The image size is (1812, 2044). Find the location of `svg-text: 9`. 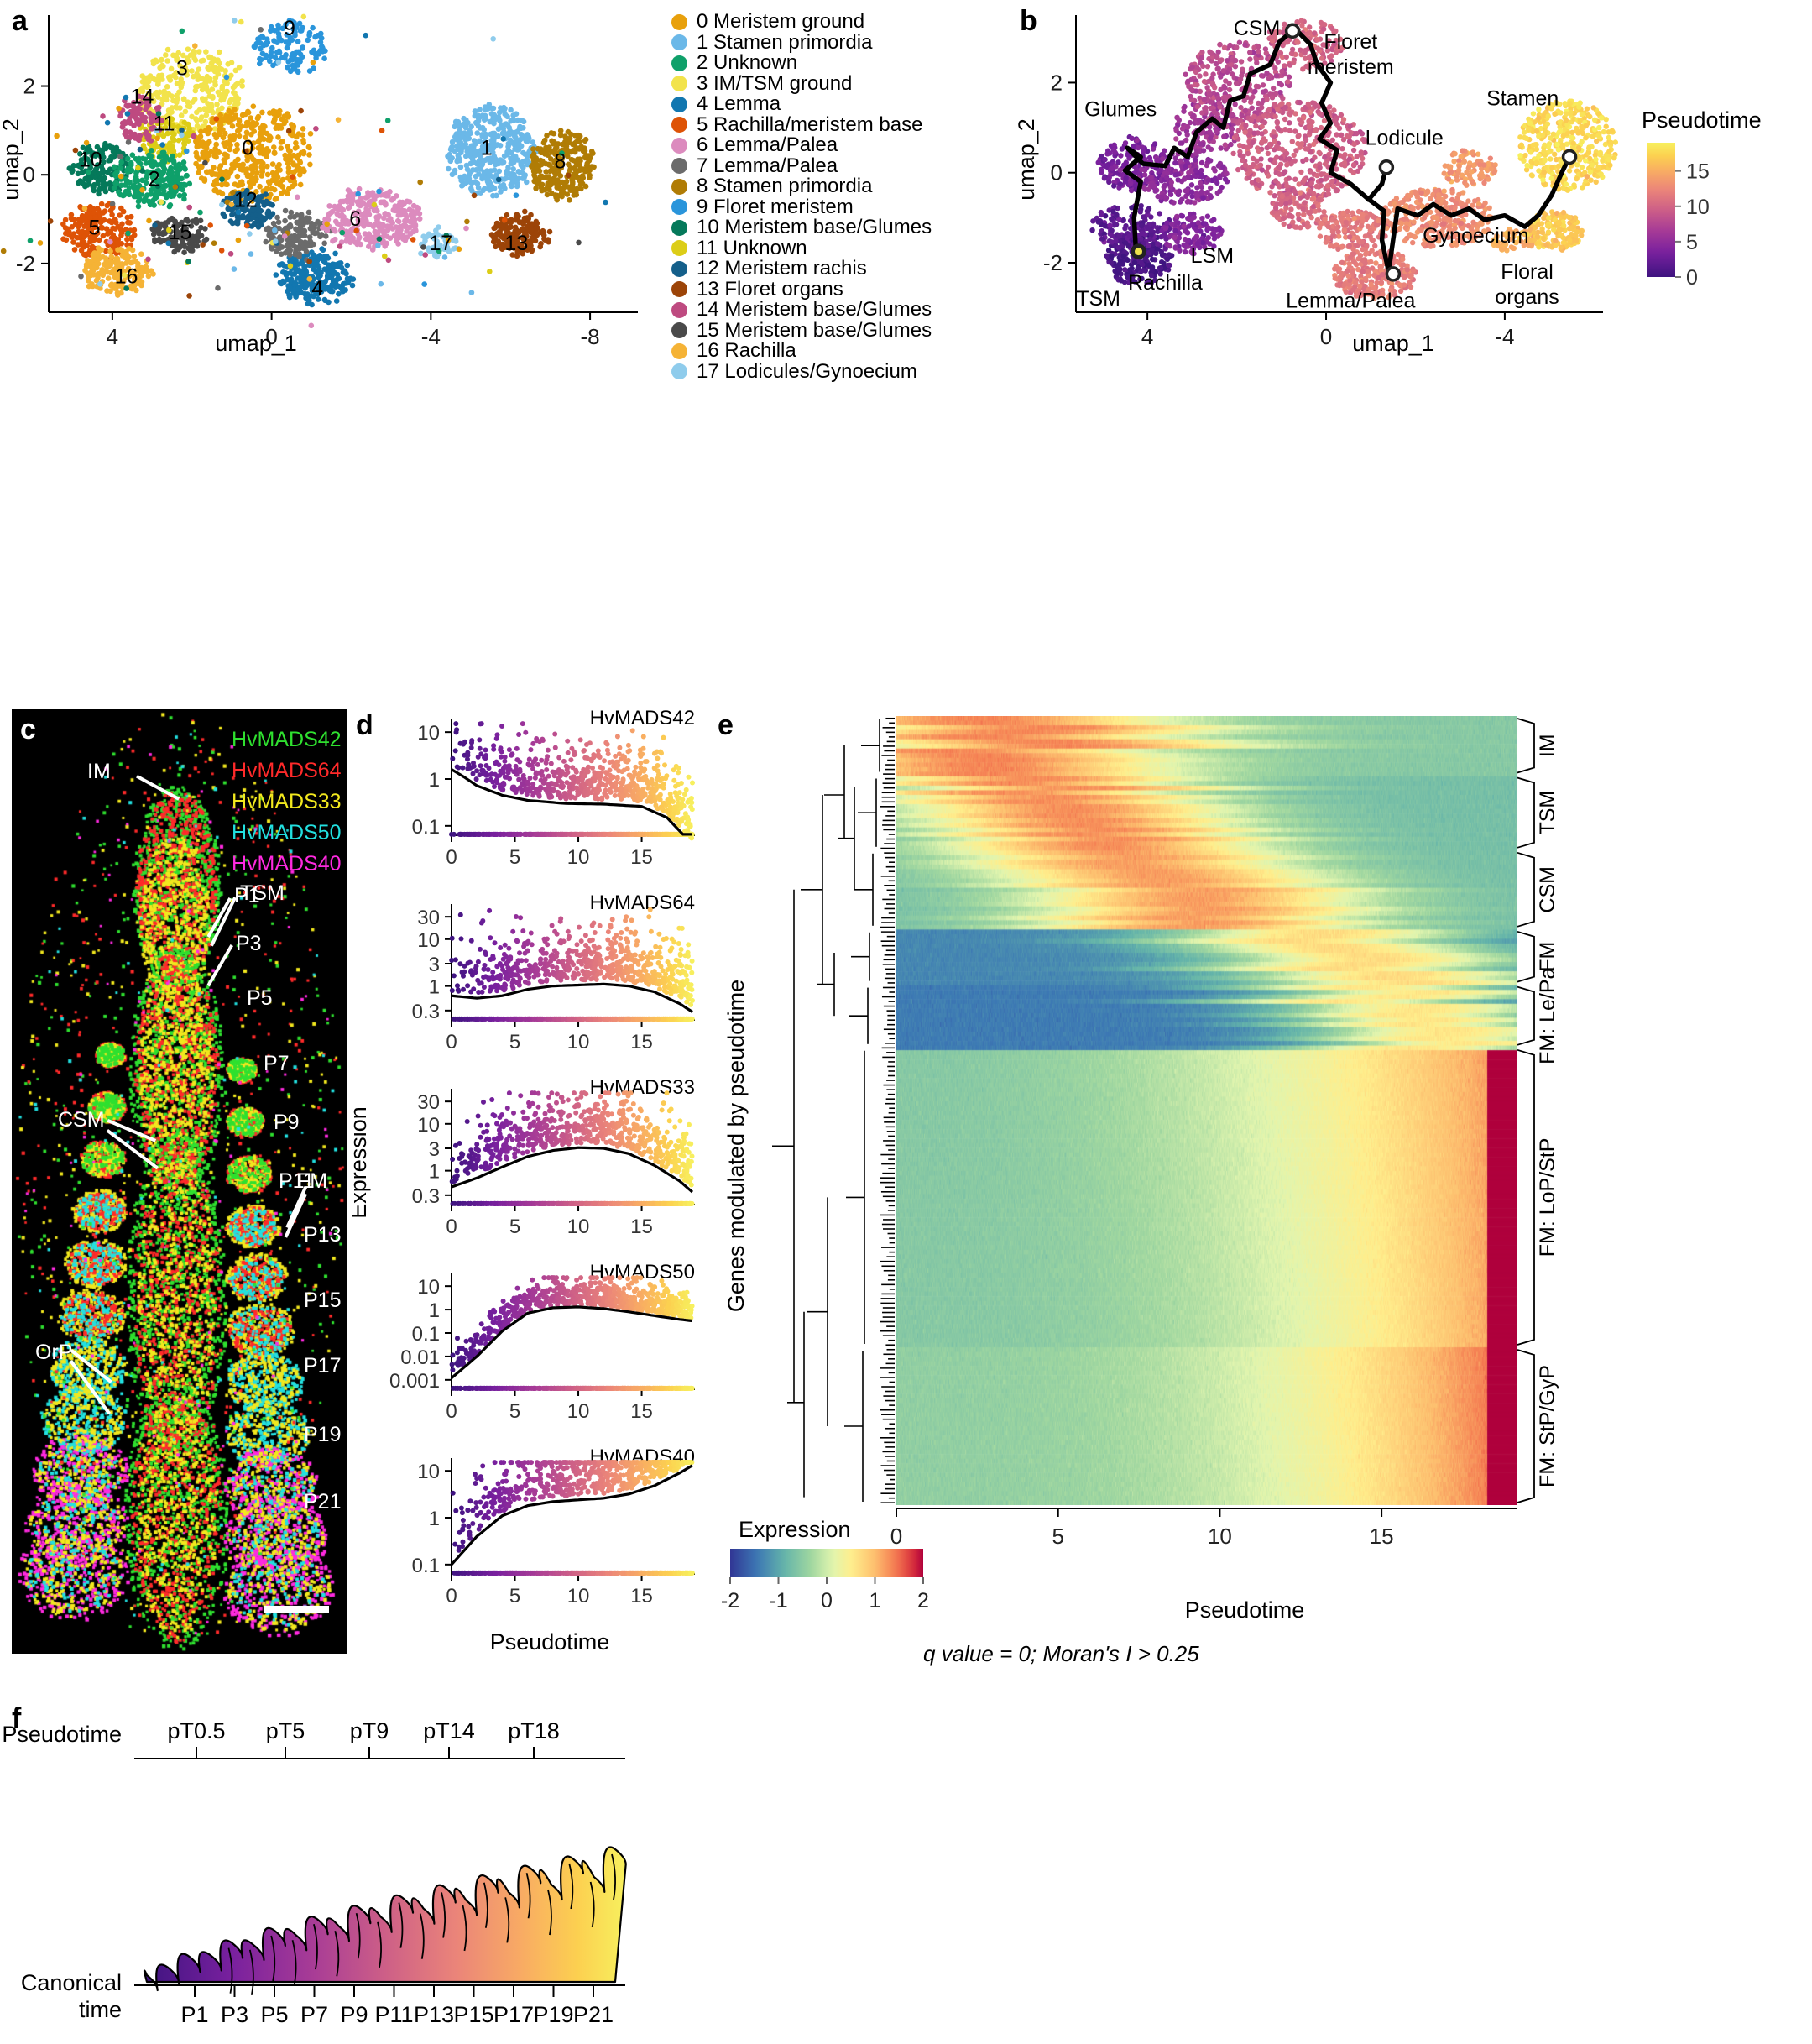

svg-text: 9 is located at coordinates (289, 28).